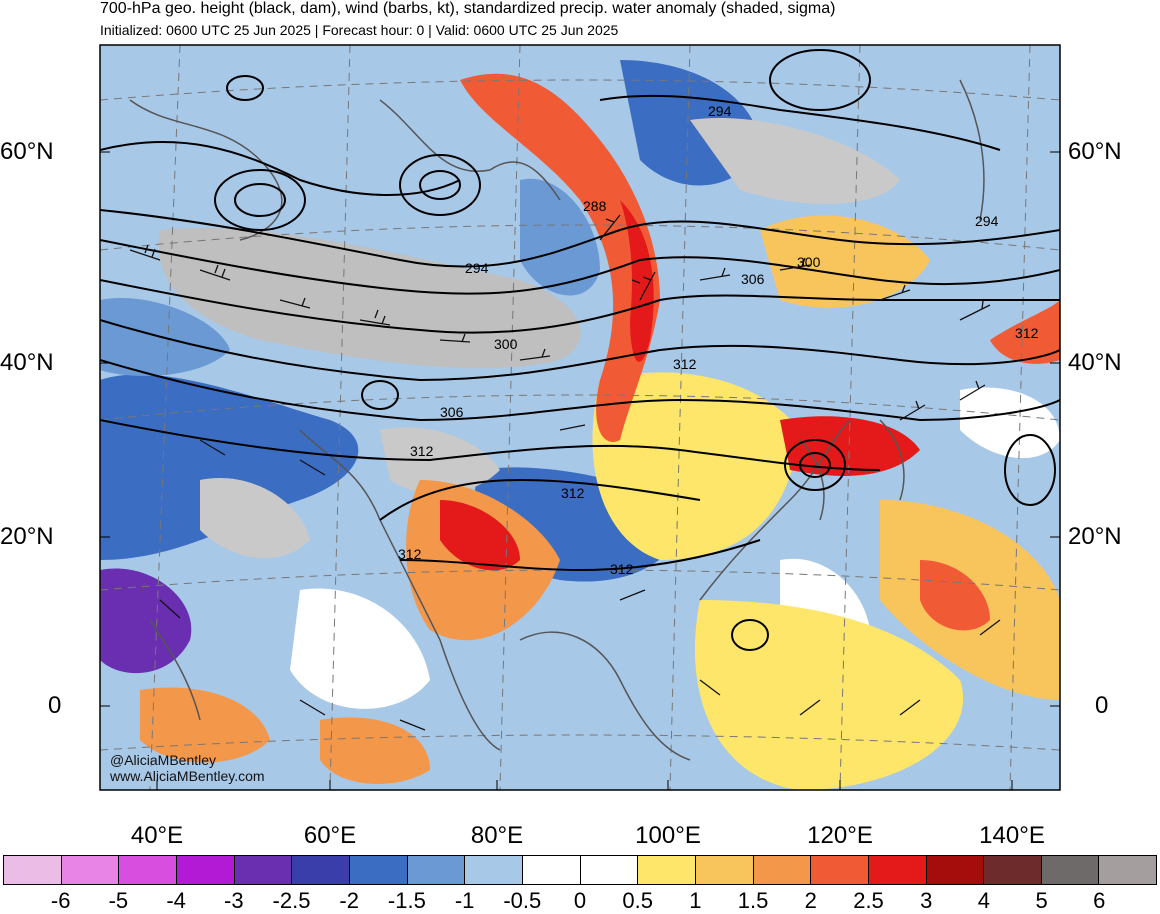  What do you see at coordinates (595, 206) in the screenshot?
I see `contour-label: 288` at bounding box center [595, 206].